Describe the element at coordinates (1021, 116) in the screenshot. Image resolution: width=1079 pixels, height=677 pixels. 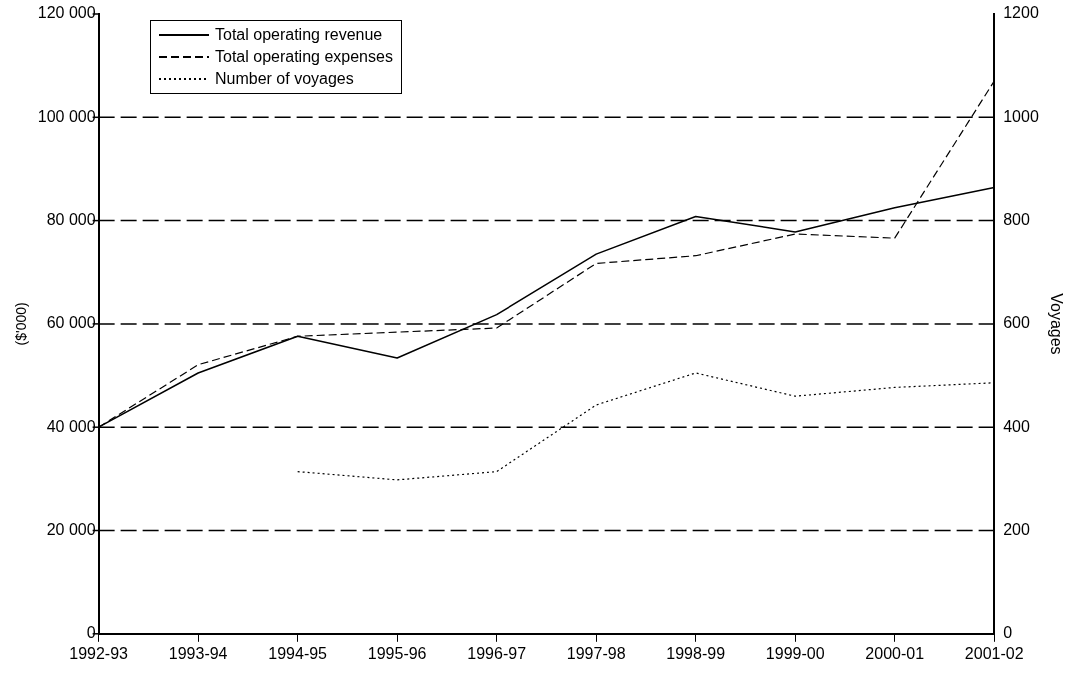
I see `y2-tick-label: 1000` at that location.